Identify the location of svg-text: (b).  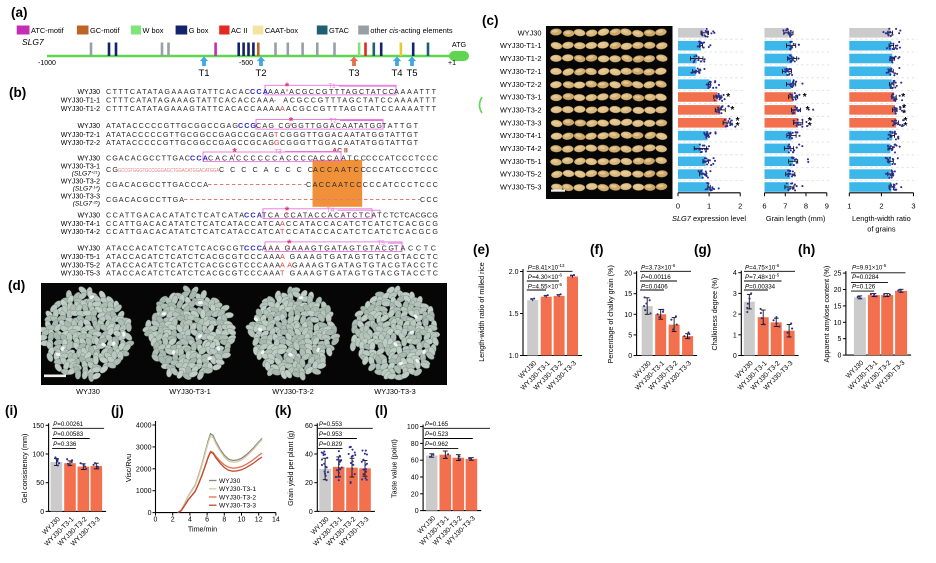
(17, 92).